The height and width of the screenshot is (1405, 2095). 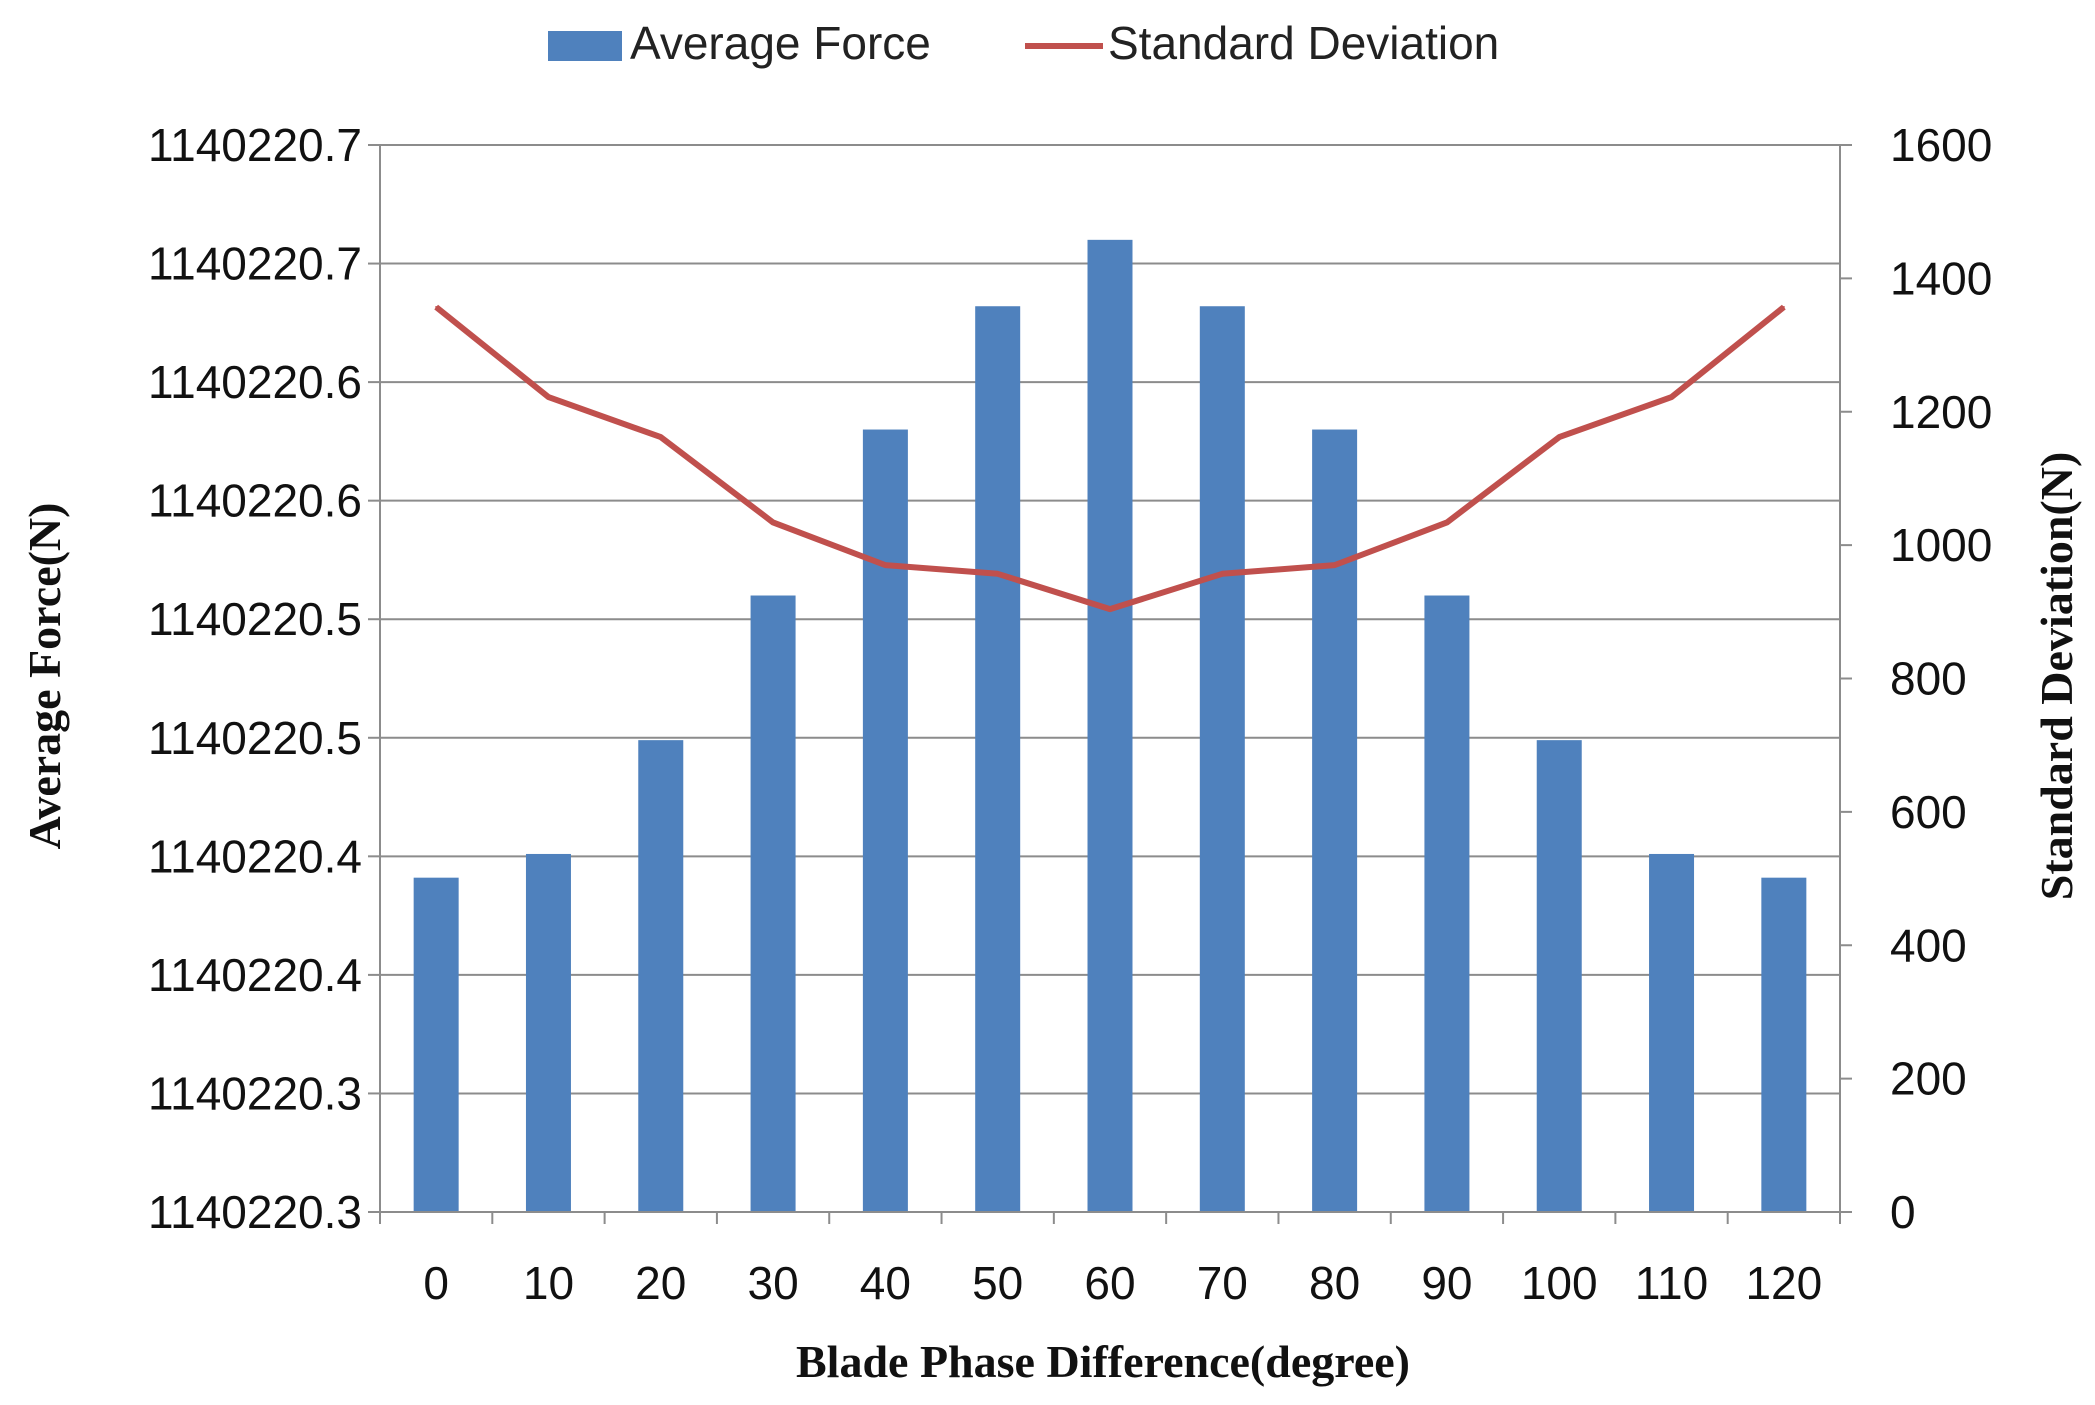 What do you see at coordinates (548, 1283) in the screenshot?
I see `x-tick-label: 10` at bounding box center [548, 1283].